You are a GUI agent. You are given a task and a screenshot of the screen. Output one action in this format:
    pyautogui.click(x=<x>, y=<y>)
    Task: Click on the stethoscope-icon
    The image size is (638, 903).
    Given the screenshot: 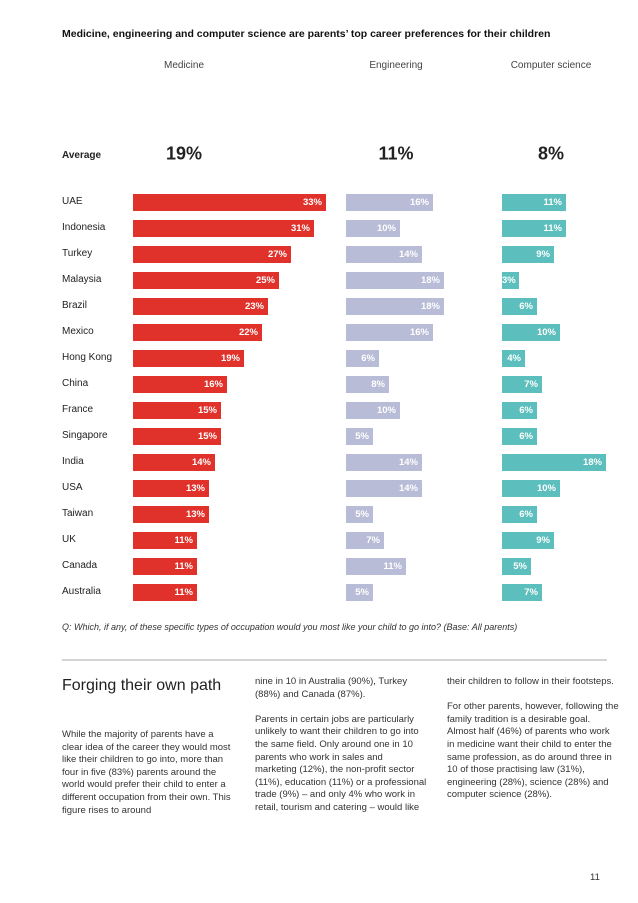 What is the action you would take?
    pyautogui.click(x=187, y=121)
    